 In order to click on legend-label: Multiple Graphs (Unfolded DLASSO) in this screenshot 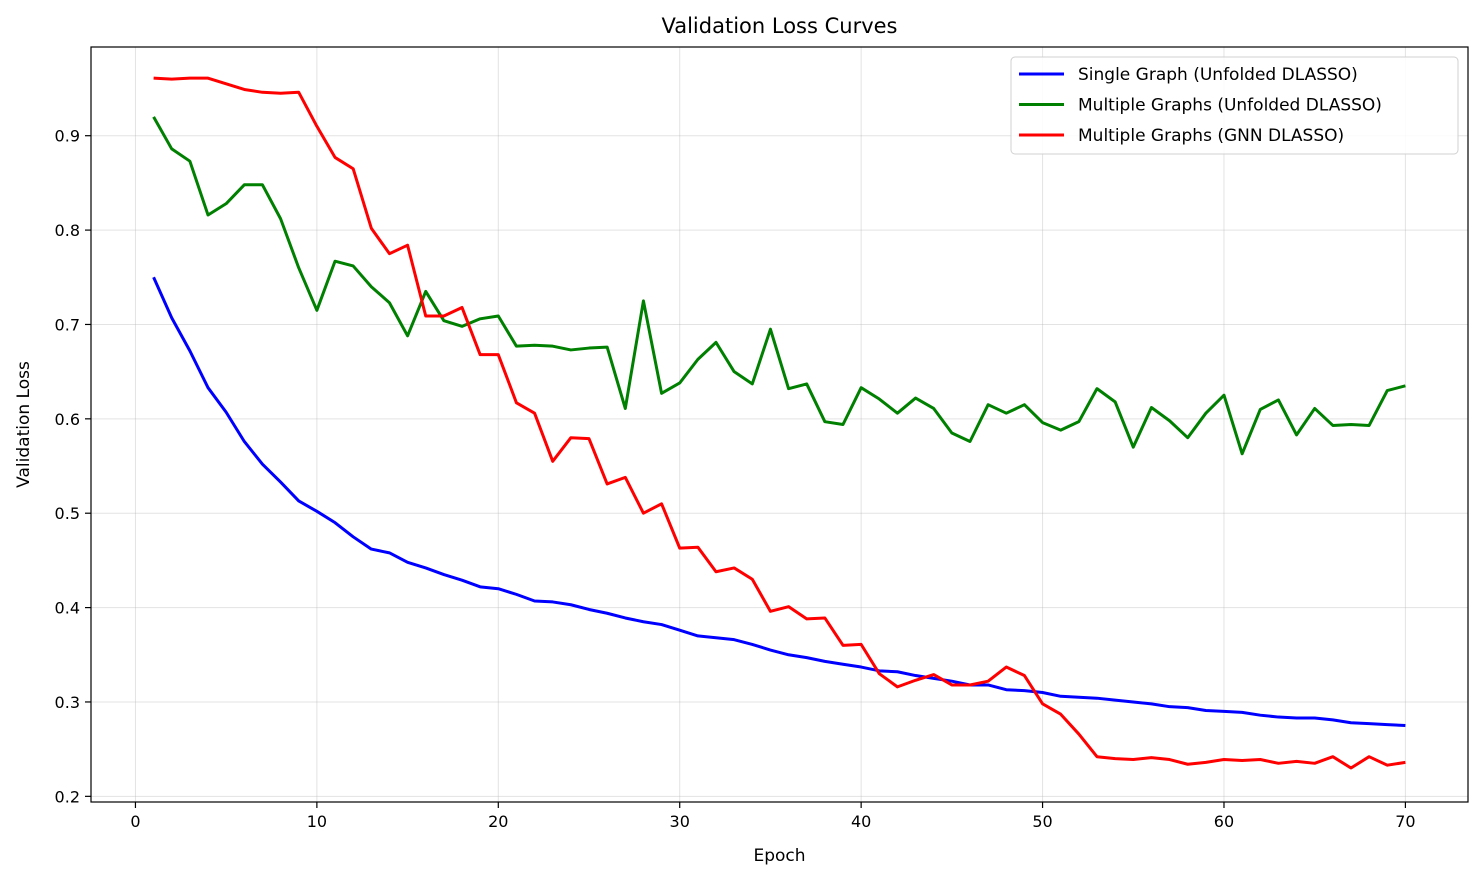, I will do `click(1230, 106)`.